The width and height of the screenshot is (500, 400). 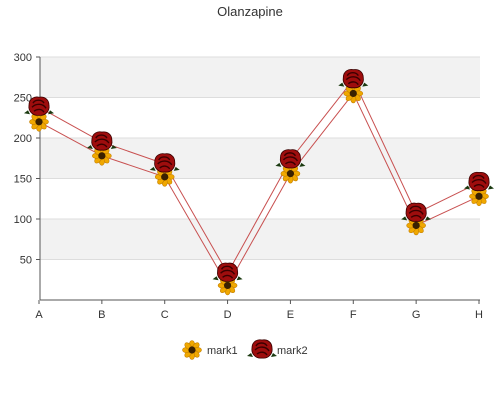 I want to click on legend-label-mark2: mark2, so click(x=292, y=351).